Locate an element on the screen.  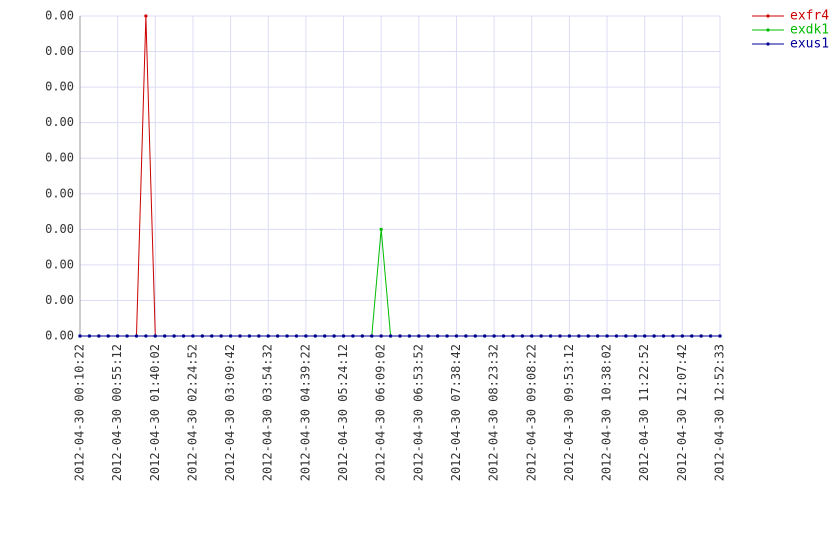
x-tick-label: 2012-04-30 05:24:12 is located at coordinates (343, 412).